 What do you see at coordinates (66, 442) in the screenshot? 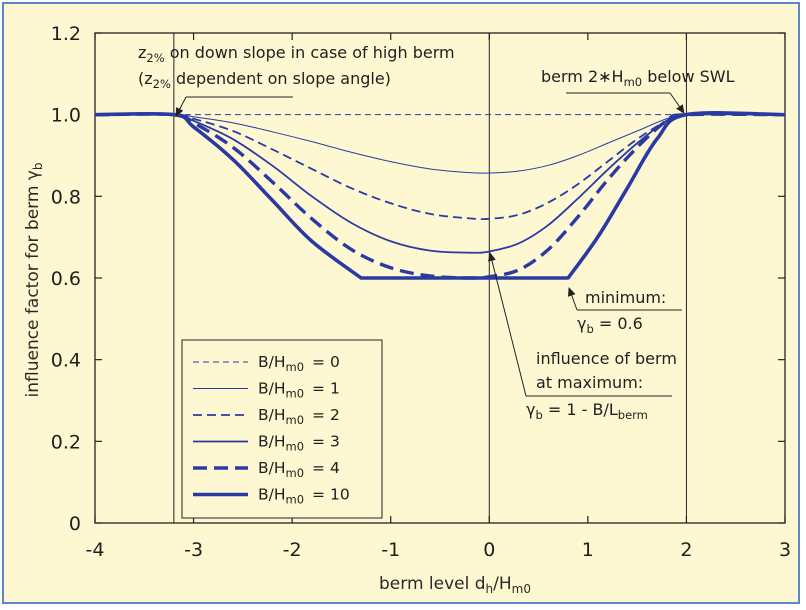
I see `y-tick-label: 0.2` at bounding box center [66, 442].